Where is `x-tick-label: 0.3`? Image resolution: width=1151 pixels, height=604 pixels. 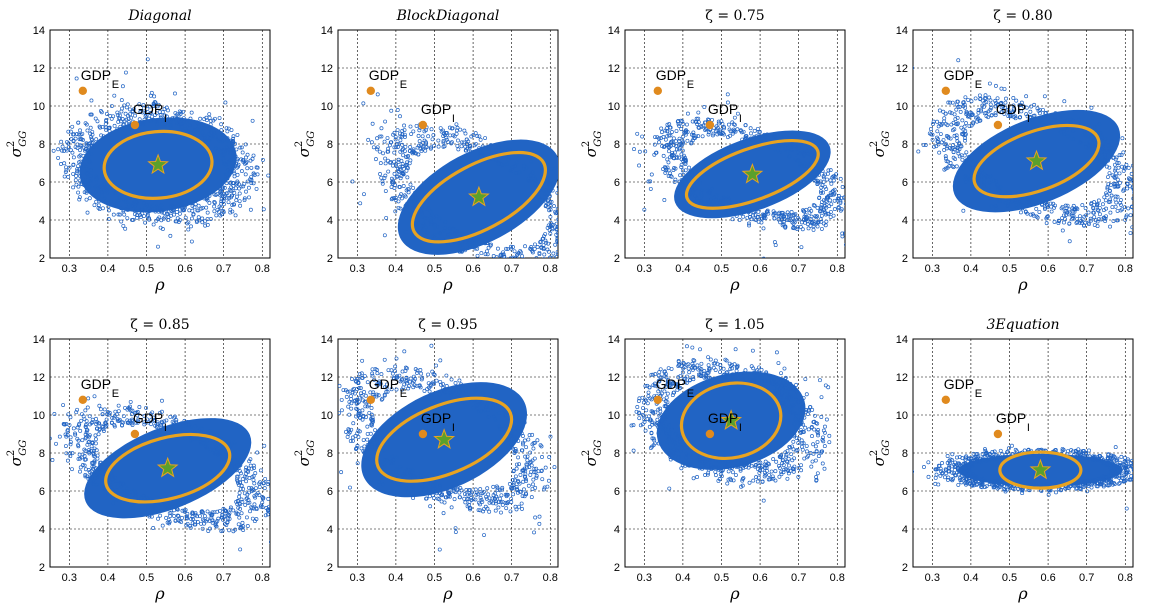 x-tick-label: 0.3 is located at coordinates (932, 269).